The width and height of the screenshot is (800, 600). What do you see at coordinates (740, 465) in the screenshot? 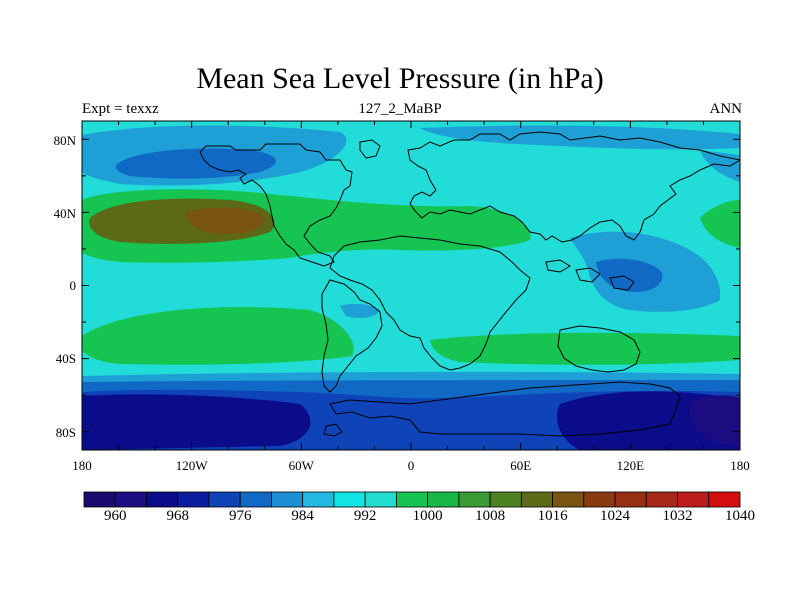
I see `lon-tick-180e: 180` at bounding box center [740, 465].